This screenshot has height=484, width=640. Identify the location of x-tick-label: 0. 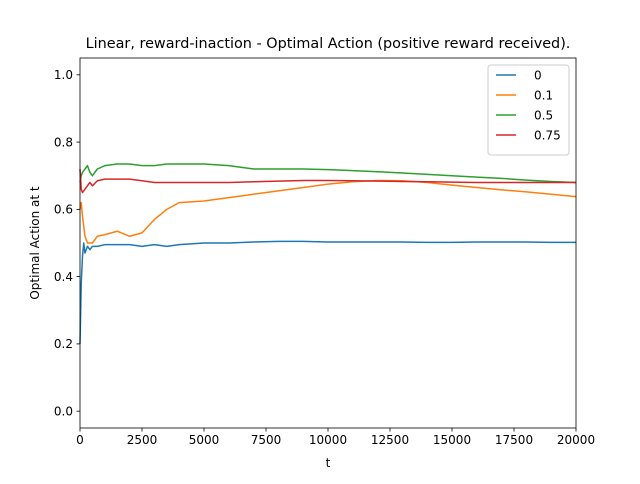
(80, 440).